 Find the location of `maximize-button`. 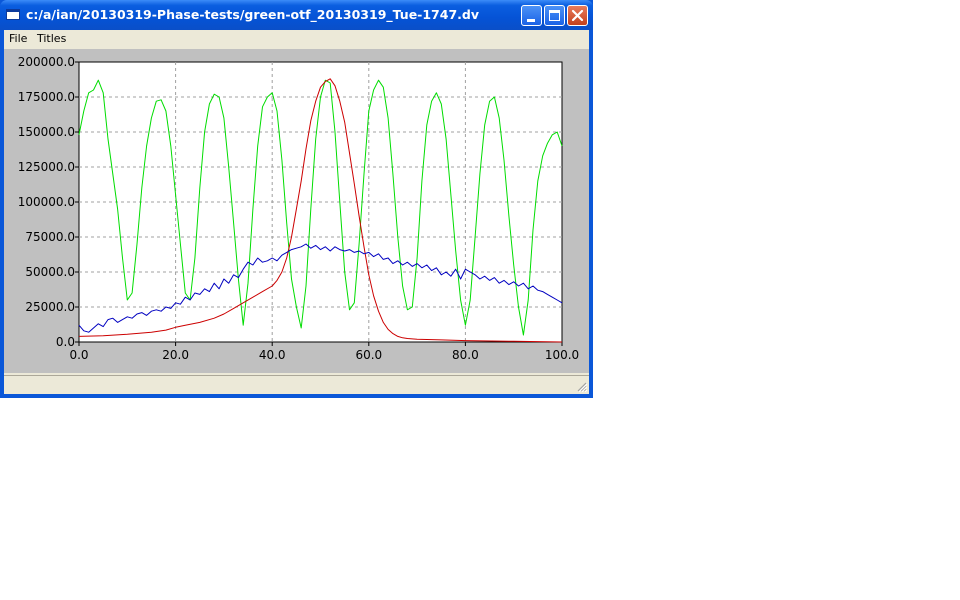

maximize-button is located at coordinates (554, 15).